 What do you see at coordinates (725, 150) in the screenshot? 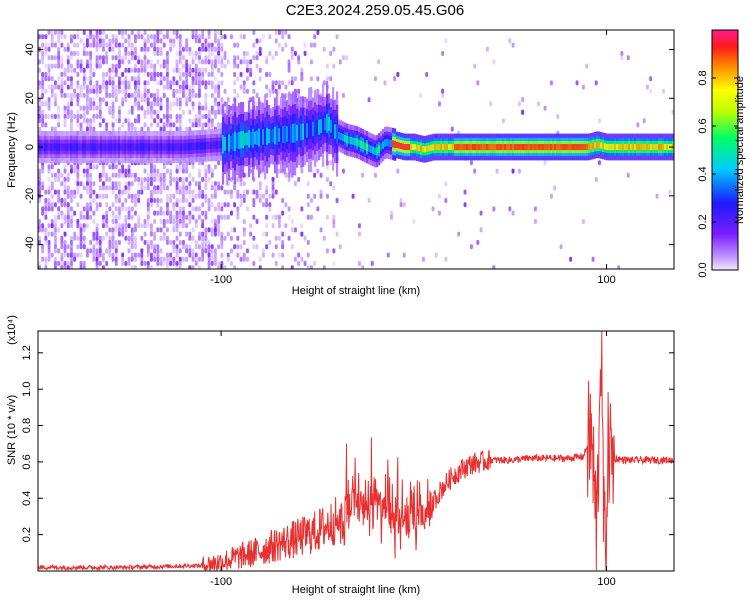
I see `colorbar-gradient` at bounding box center [725, 150].